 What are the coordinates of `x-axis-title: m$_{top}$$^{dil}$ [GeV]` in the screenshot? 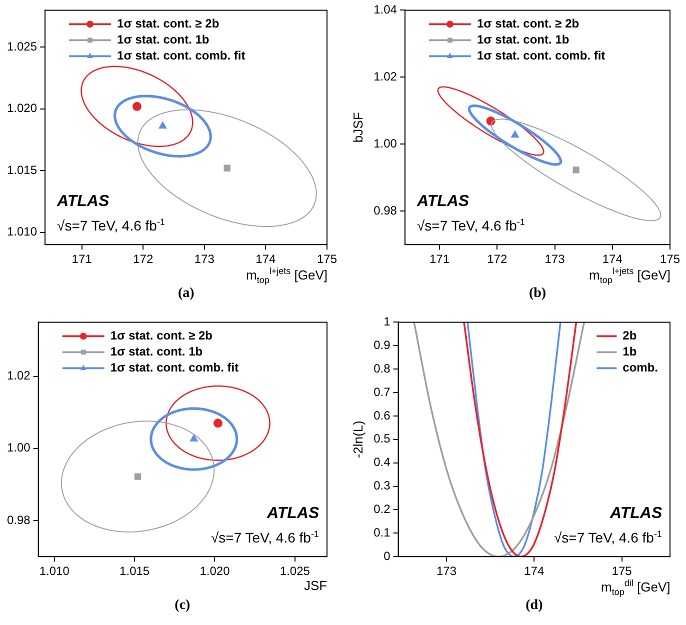 It's located at (635, 587).